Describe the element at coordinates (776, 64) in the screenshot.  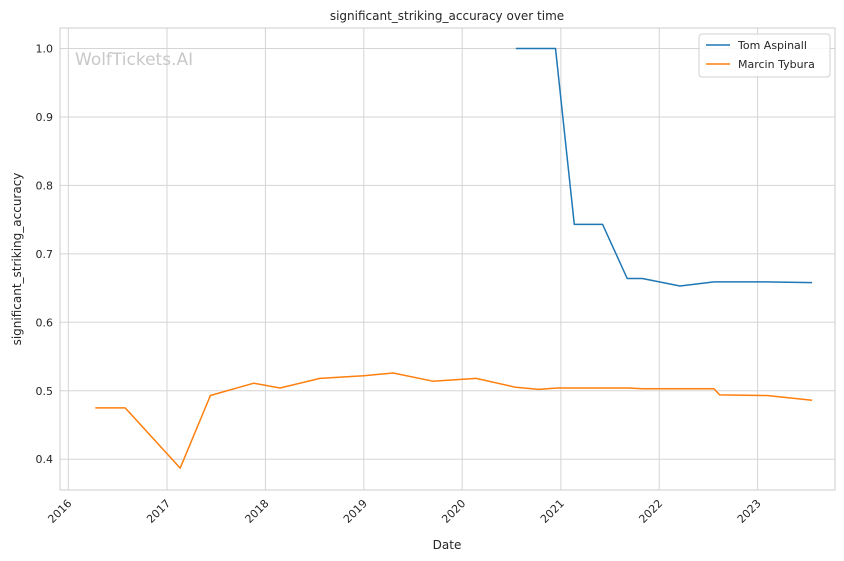
I see `legend-label-marcin-tybura: Marcin Tybura` at that location.